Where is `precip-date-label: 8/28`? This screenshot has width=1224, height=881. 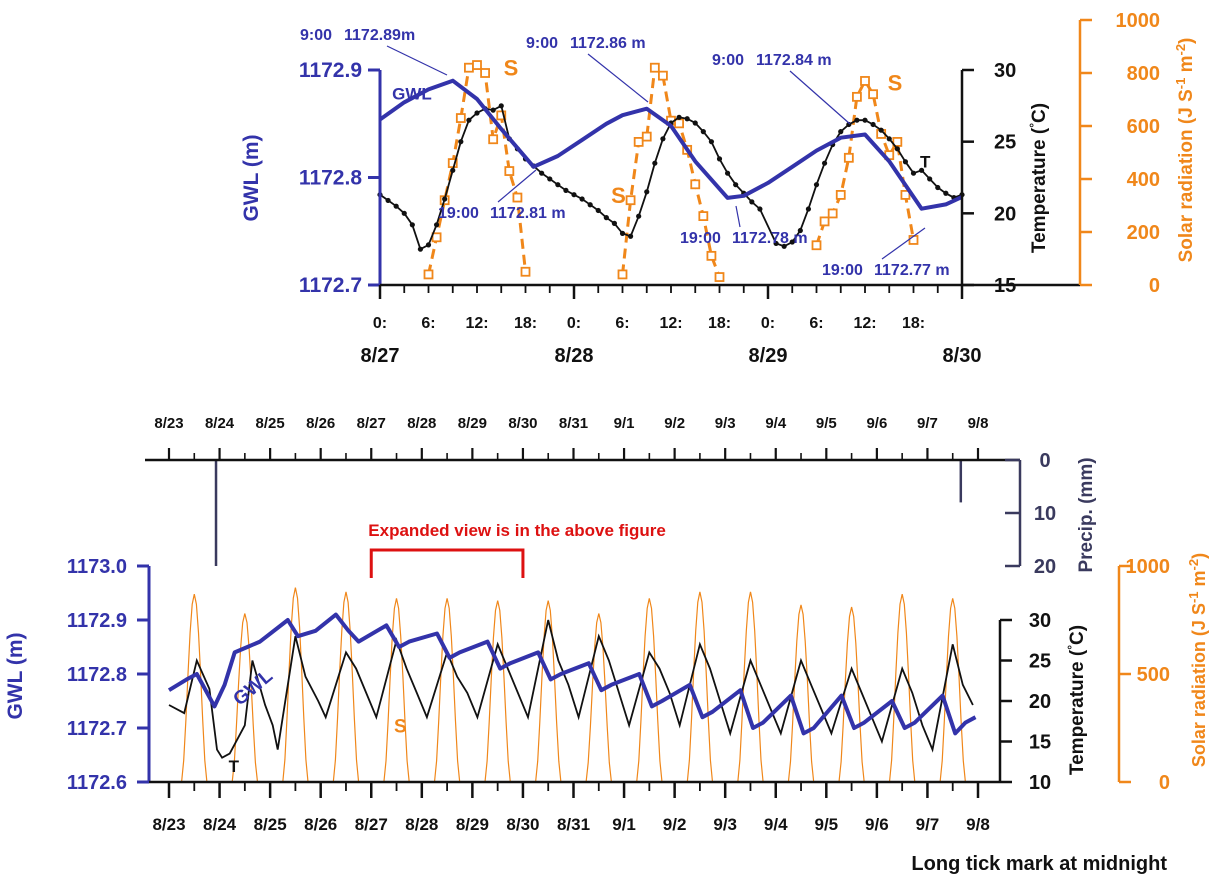 precip-date-label: 8/28 is located at coordinates (421, 423).